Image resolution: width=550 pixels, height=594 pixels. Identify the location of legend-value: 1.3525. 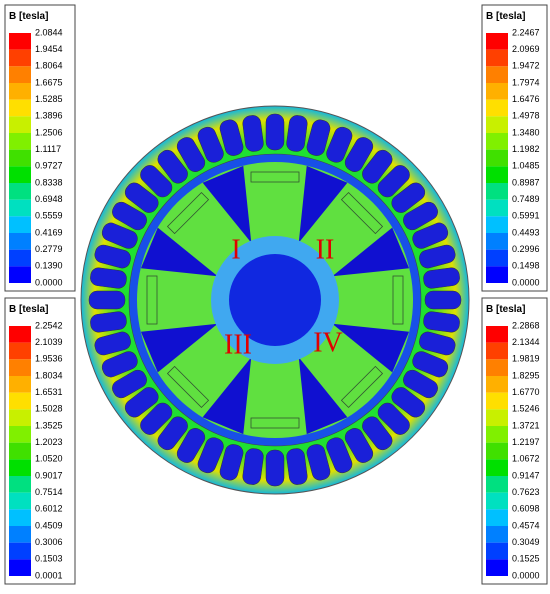
(49, 425).